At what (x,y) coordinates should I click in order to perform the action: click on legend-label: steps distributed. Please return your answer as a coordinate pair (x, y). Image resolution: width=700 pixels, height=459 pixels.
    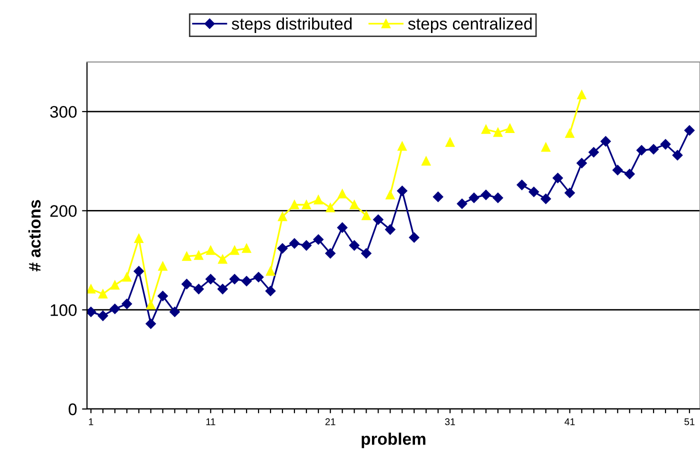
    Looking at the image, I should click on (292, 25).